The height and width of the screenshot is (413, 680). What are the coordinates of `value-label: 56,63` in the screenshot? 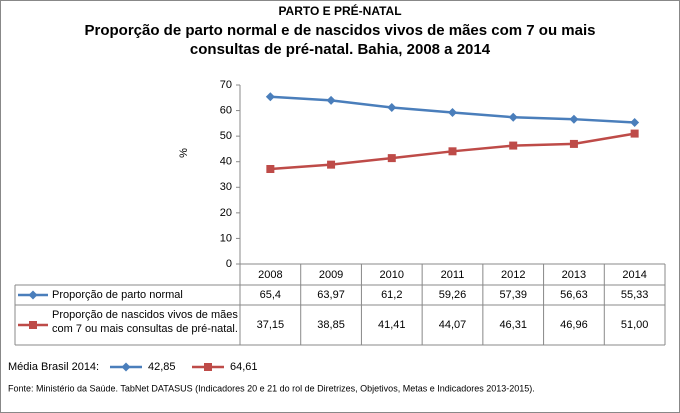 It's located at (574, 295).